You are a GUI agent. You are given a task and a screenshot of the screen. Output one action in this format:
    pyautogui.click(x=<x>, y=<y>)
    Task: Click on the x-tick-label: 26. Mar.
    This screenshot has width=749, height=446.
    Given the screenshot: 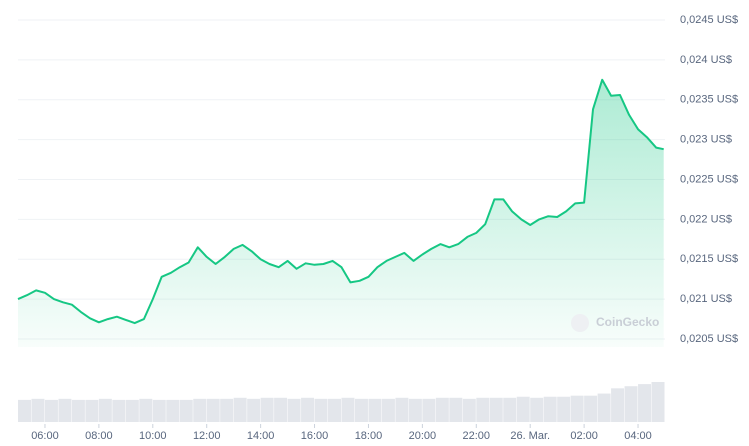 What is the action you would take?
    pyautogui.click(x=530, y=436)
    